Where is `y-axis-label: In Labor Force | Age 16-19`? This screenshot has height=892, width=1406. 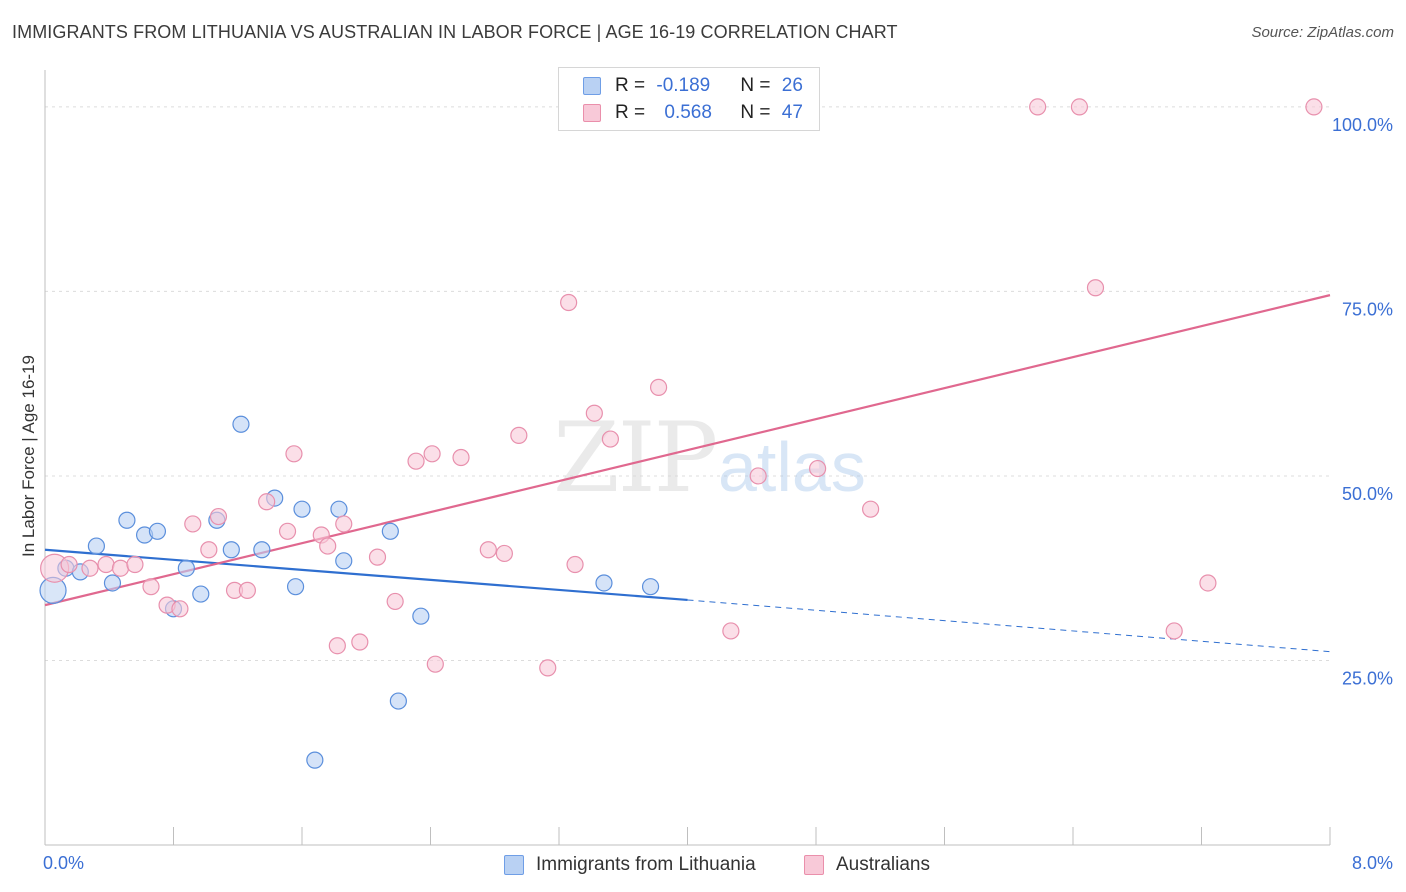 y-axis-label: In Labor Force | Age 16-19 is located at coordinates (28, 456).